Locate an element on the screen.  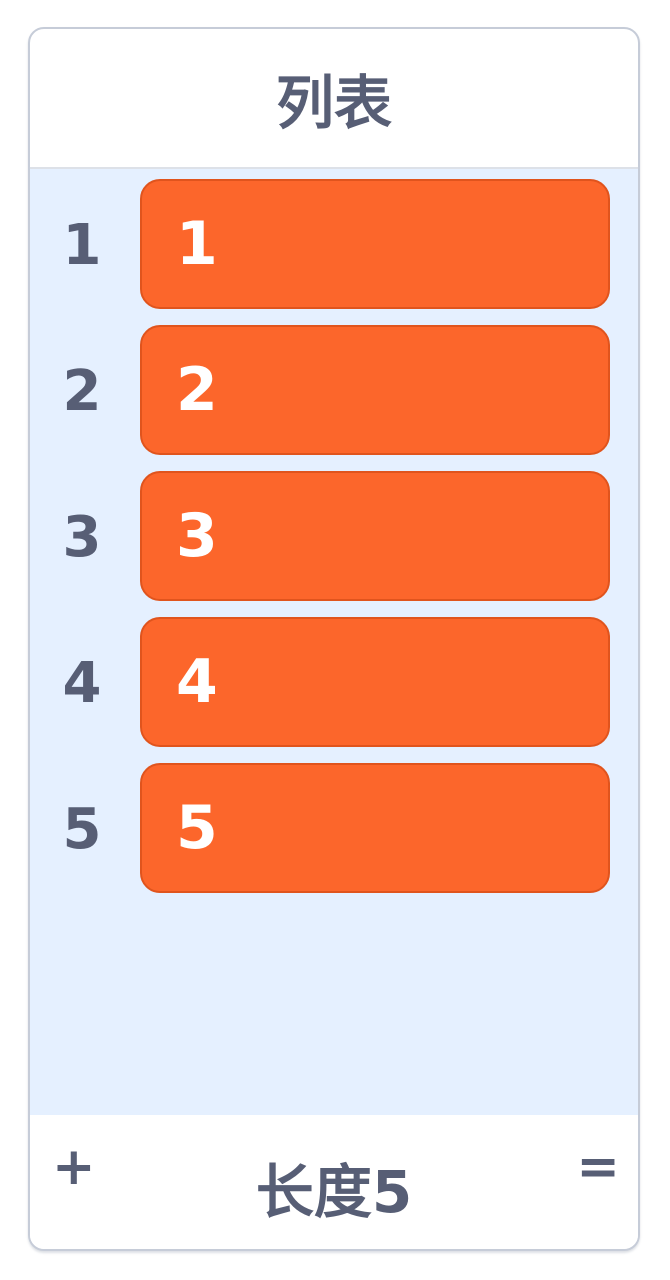
list-item-index: 1 is located at coordinates (82, 245).